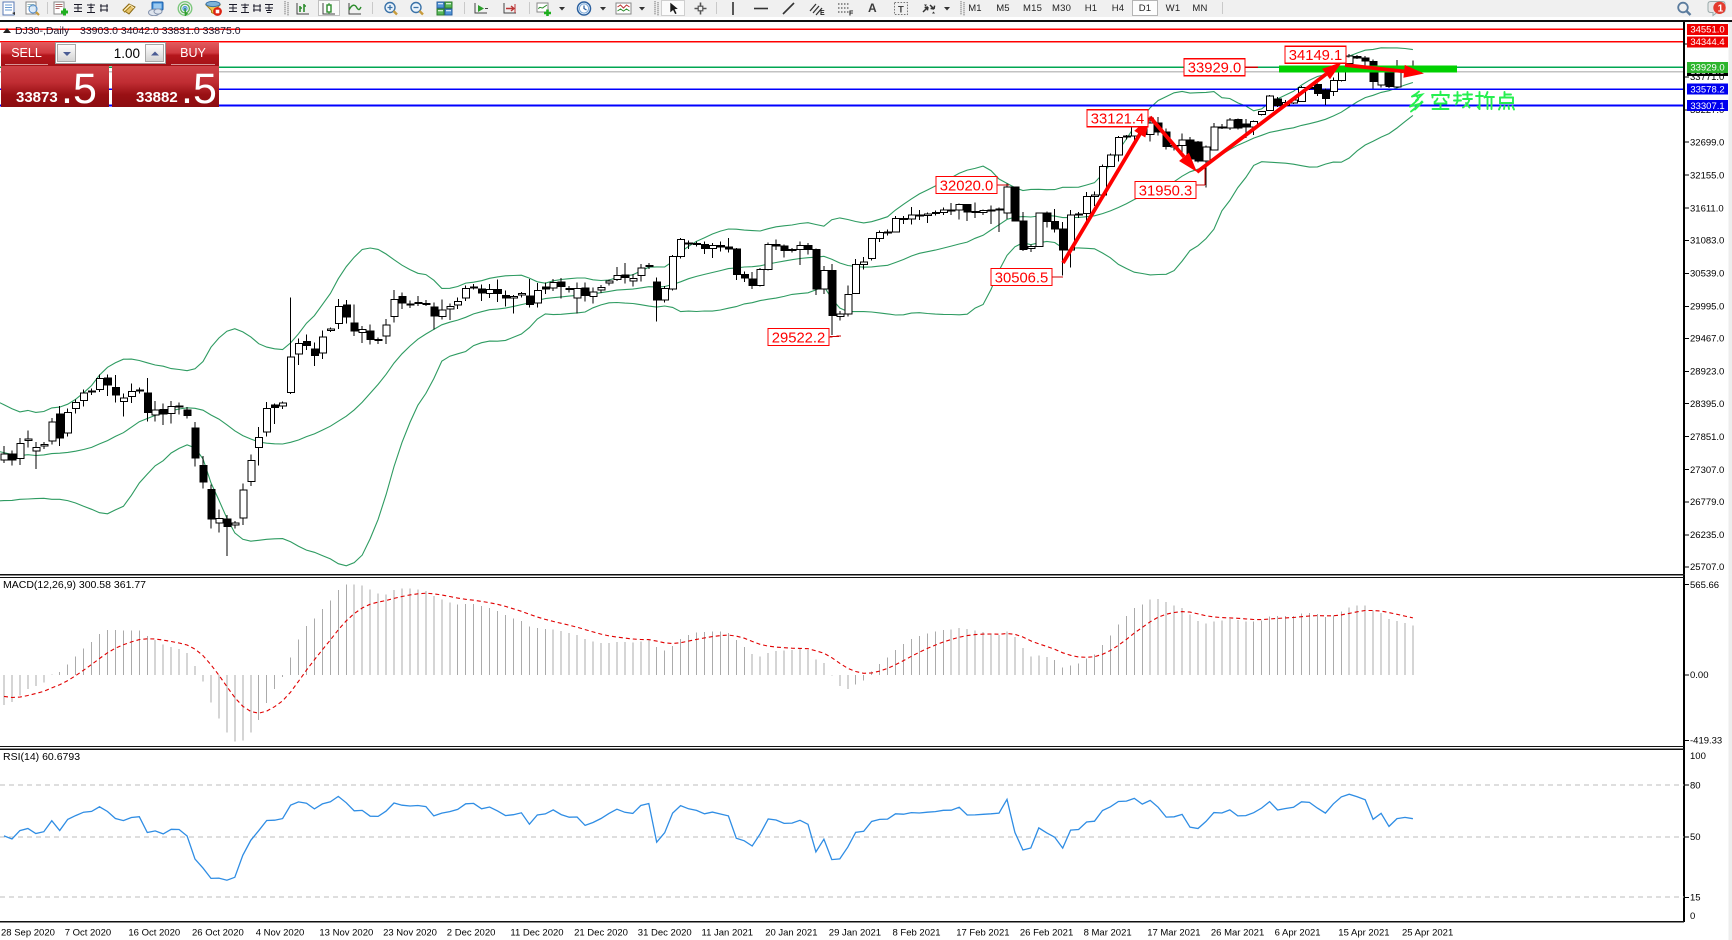  Describe the element at coordinates (42, 31) in the screenshot. I see `svg-text: DJ30-,Daily` at that location.